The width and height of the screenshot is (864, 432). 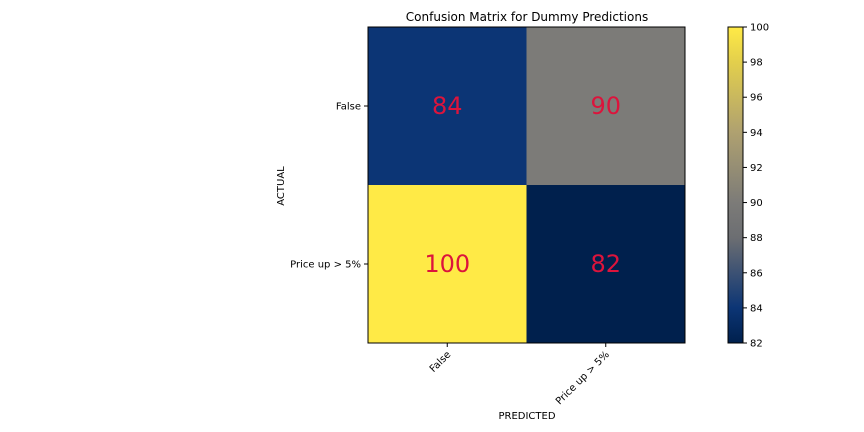 What do you see at coordinates (756, 186) in the screenshot?
I see `colorbar-ticks: 82 84 86 88 90 92 94 96 98 100` at bounding box center [756, 186].